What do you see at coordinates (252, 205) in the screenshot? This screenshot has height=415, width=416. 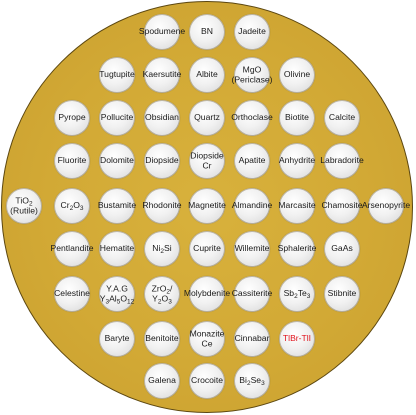 I see `label-line1: Almandine` at bounding box center [252, 205].